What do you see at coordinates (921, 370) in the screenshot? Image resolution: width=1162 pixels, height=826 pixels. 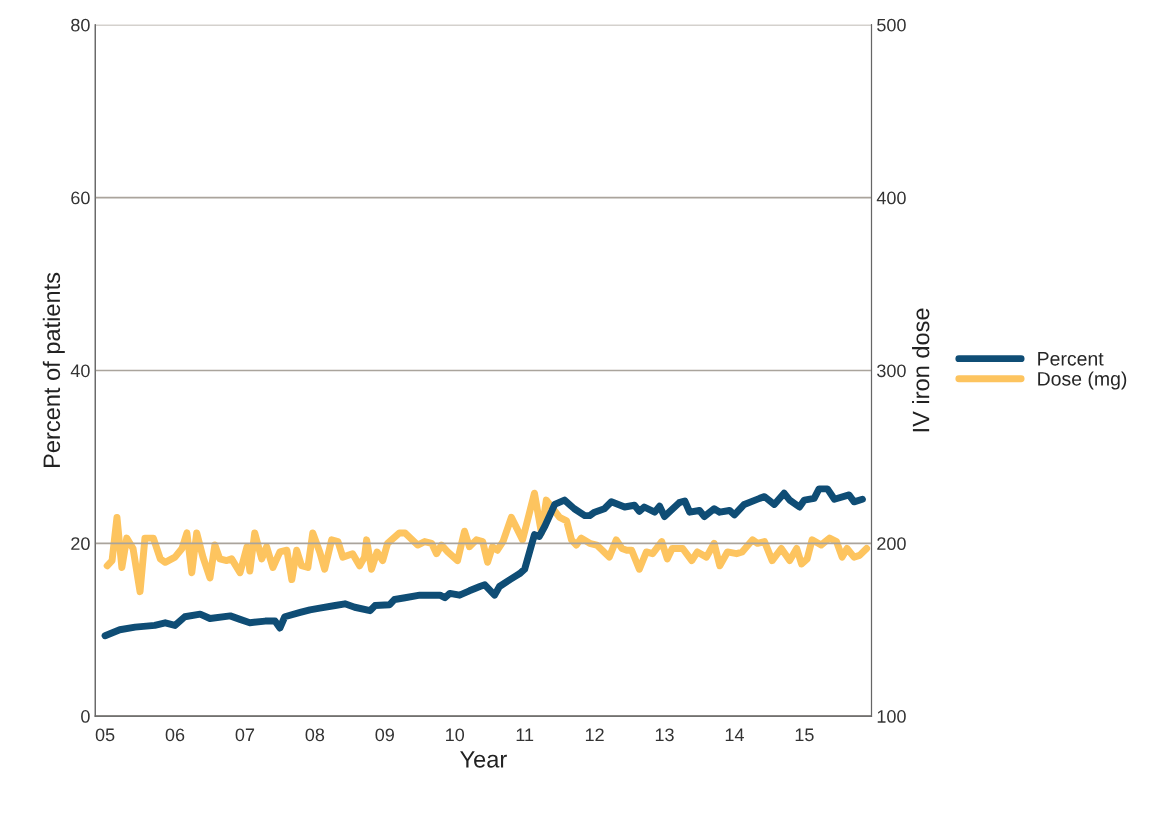 I see `y2-axis-title: IV iron dose` at bounding box center [921, 370].